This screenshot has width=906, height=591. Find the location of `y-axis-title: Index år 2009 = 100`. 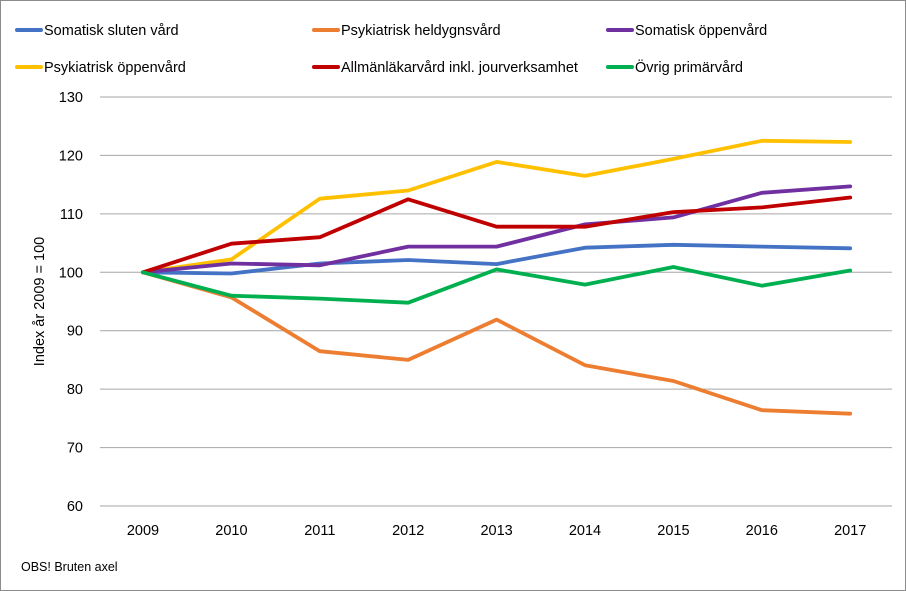

y-axis-title: Index år 2009 = 100 is located at coordinates (40, 301).